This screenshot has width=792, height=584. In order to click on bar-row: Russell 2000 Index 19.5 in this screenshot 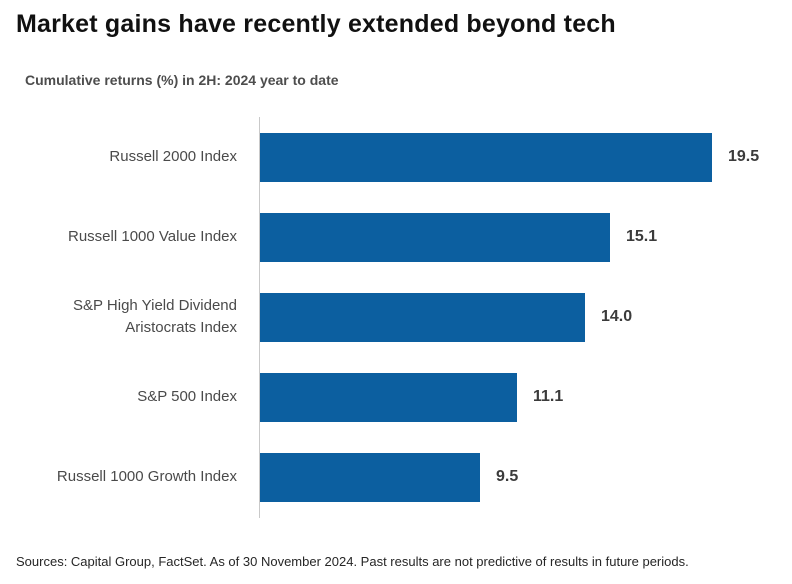, I will do `click(396, 157)`.